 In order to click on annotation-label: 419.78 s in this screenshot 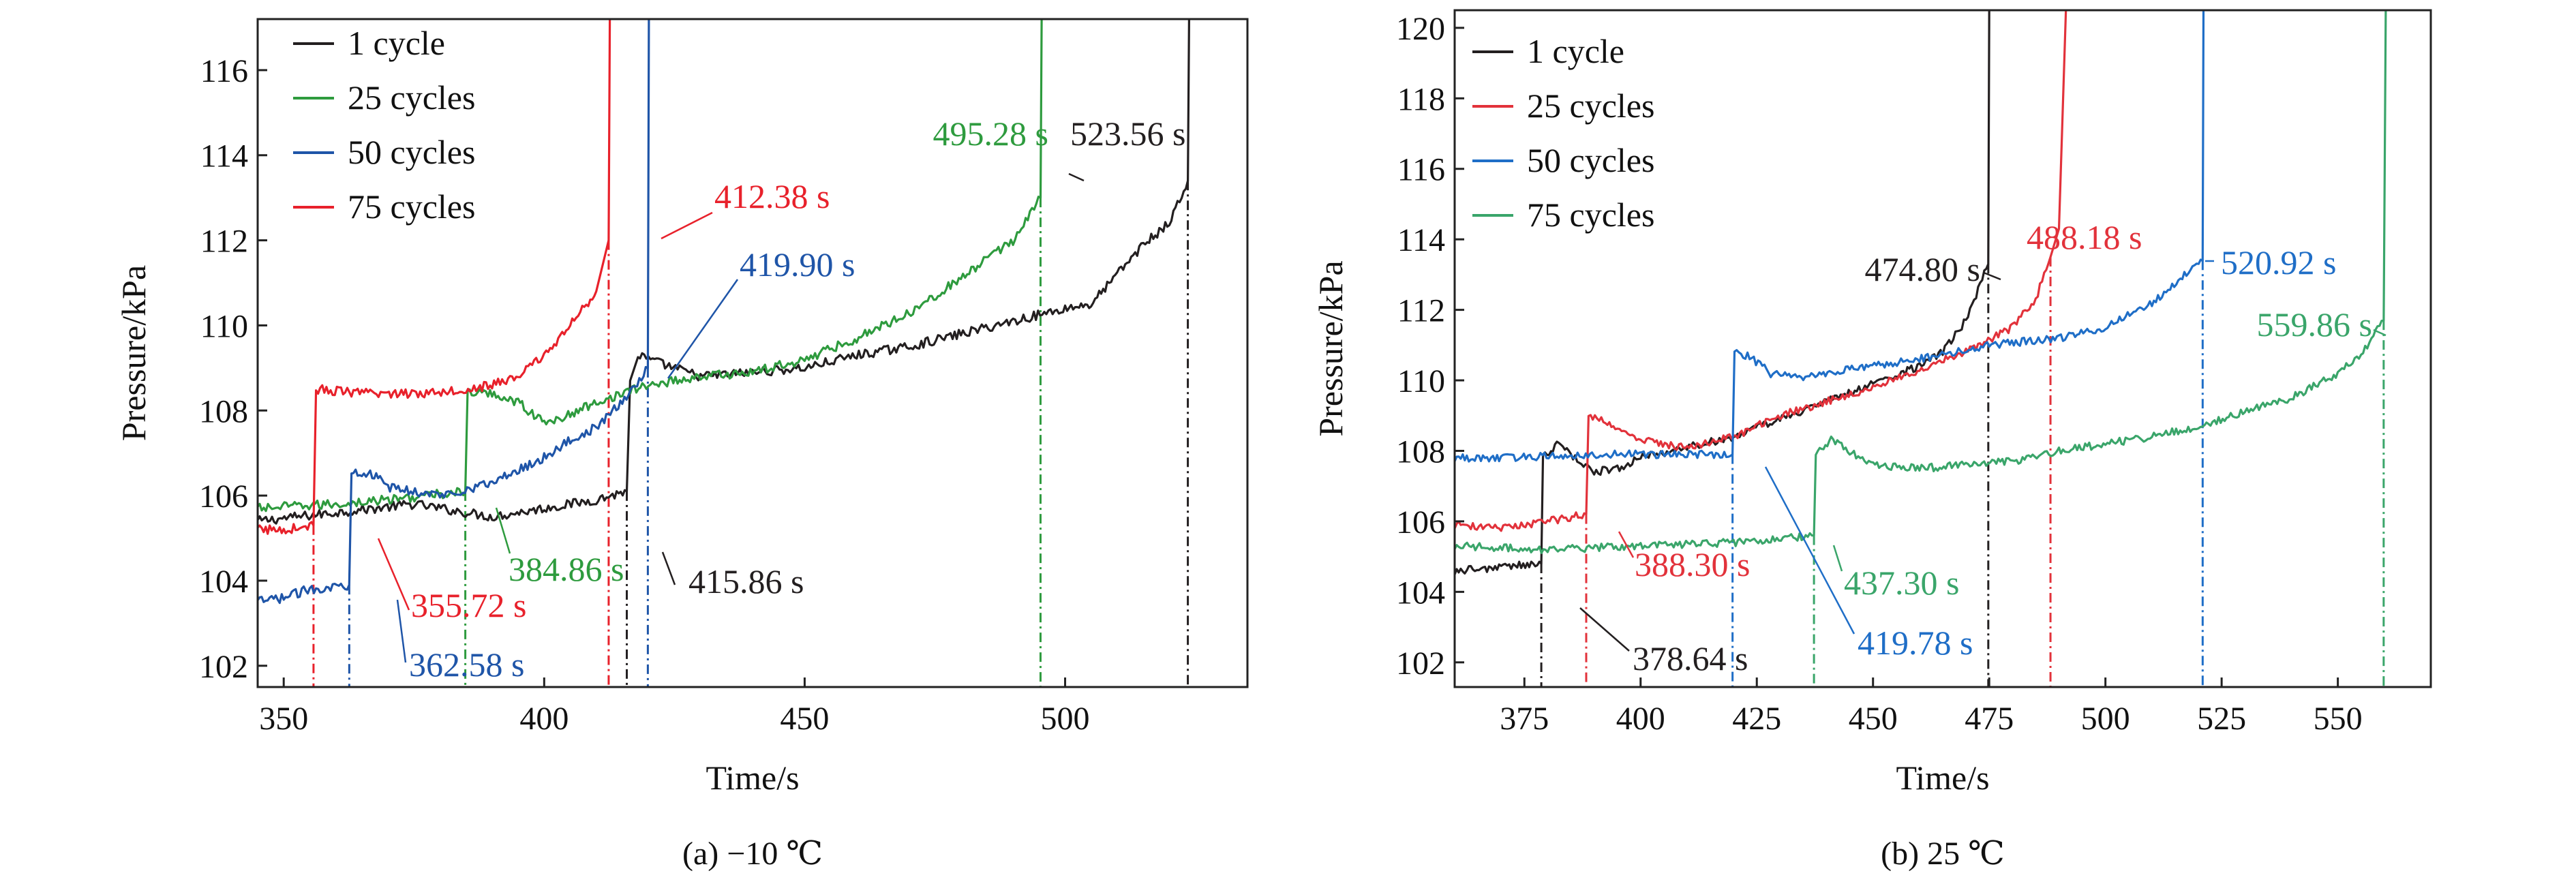, I will do `click(1915, 643)`.